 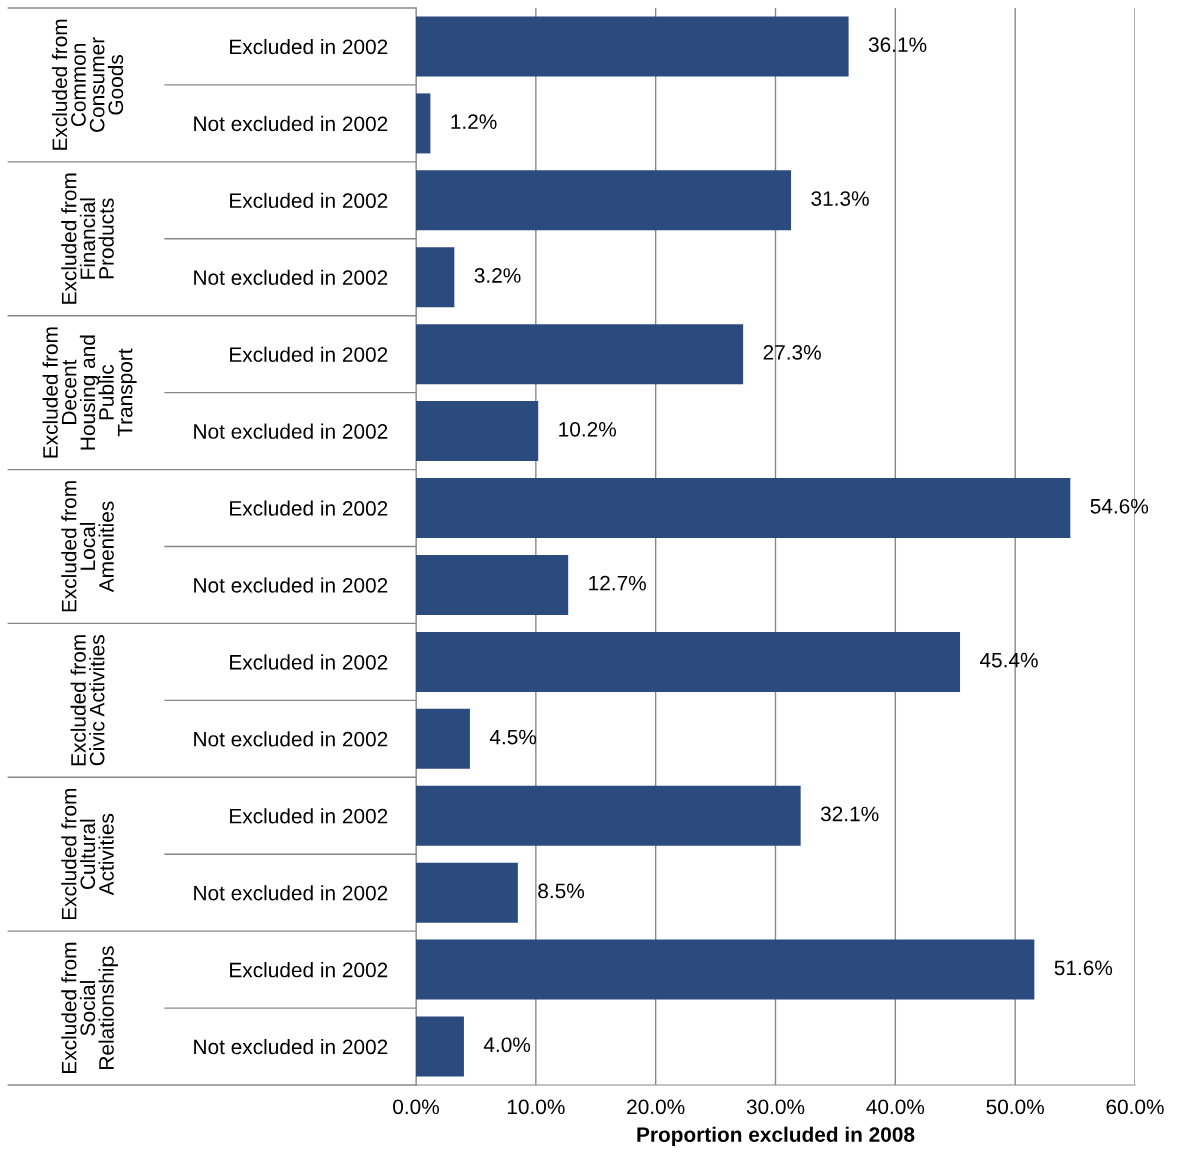 What do you see at coordinates (89, 392) in the screenshot?
I see `text: Excluded from Decent Housing and Public Transport` at bounding box center [89, 392].